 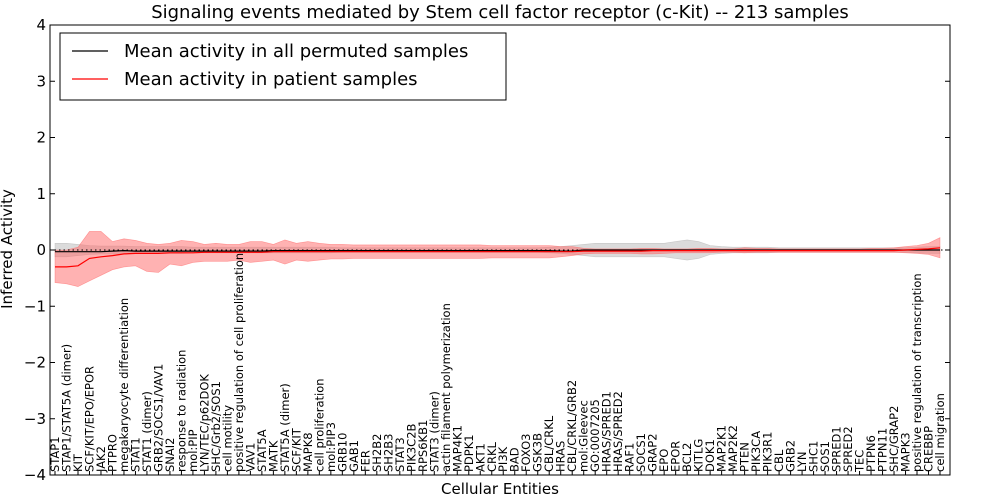 I want to click on x-category-label: response to radiation, so click(x=181, y=411).